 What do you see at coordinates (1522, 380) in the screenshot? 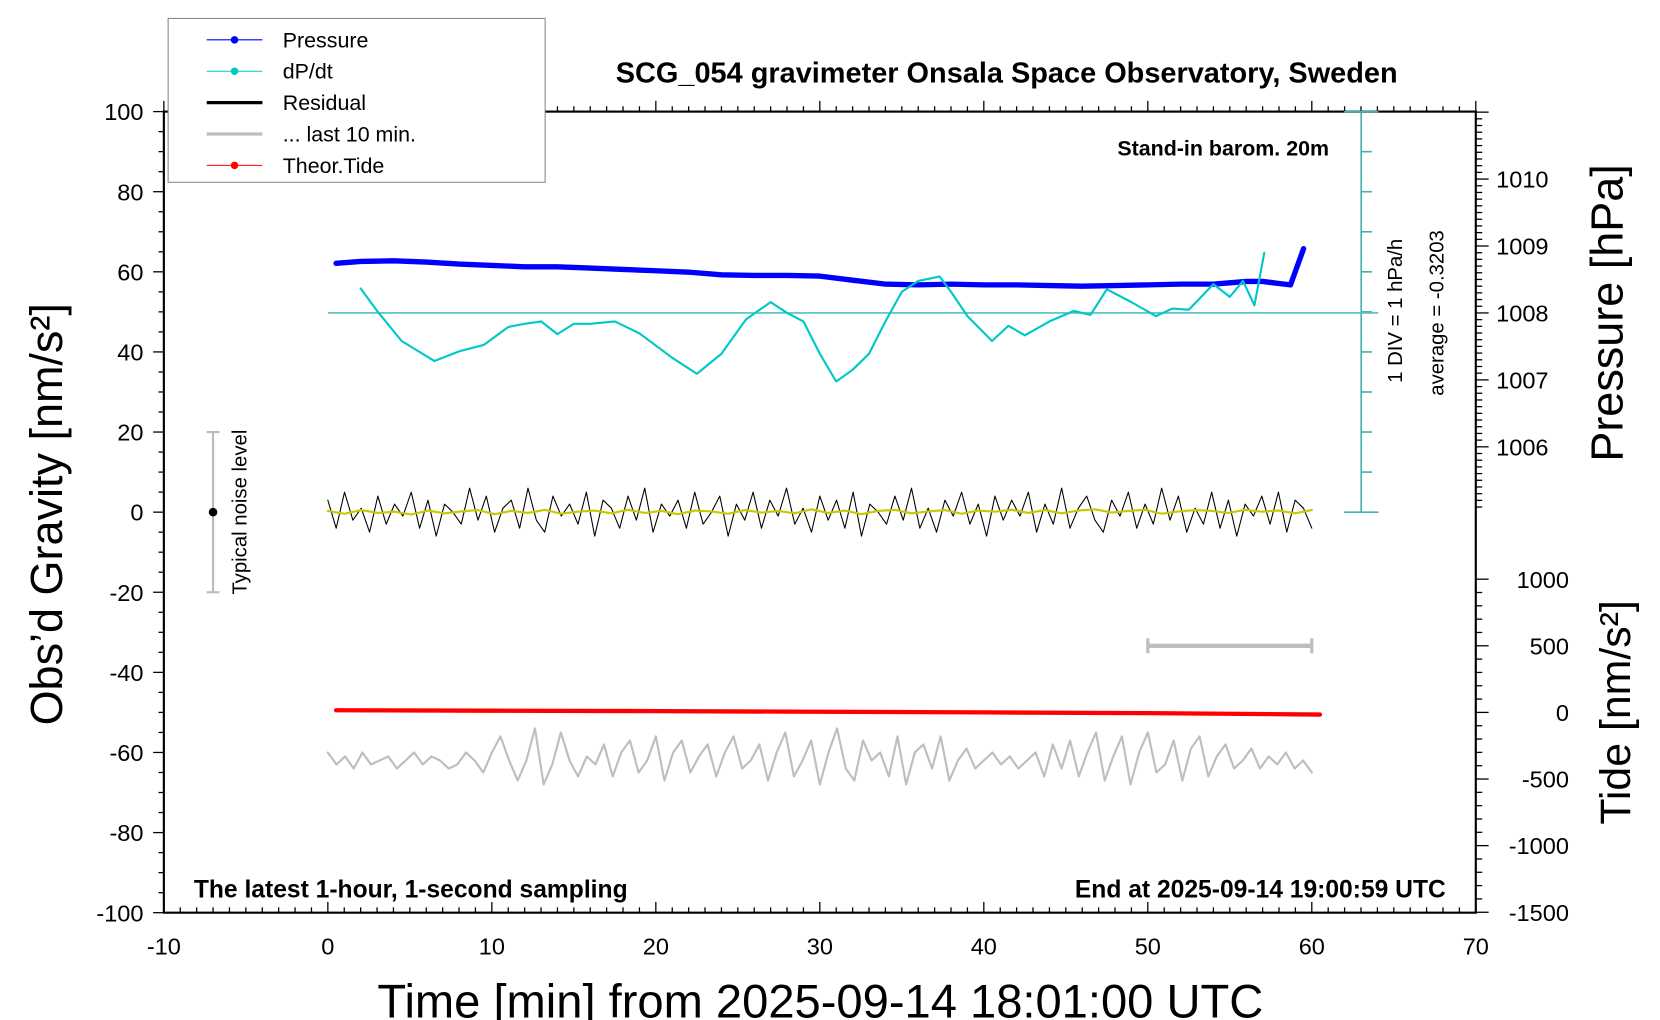
I see `pressure-tick-label: 1007` at bounding box center [1522, 380].